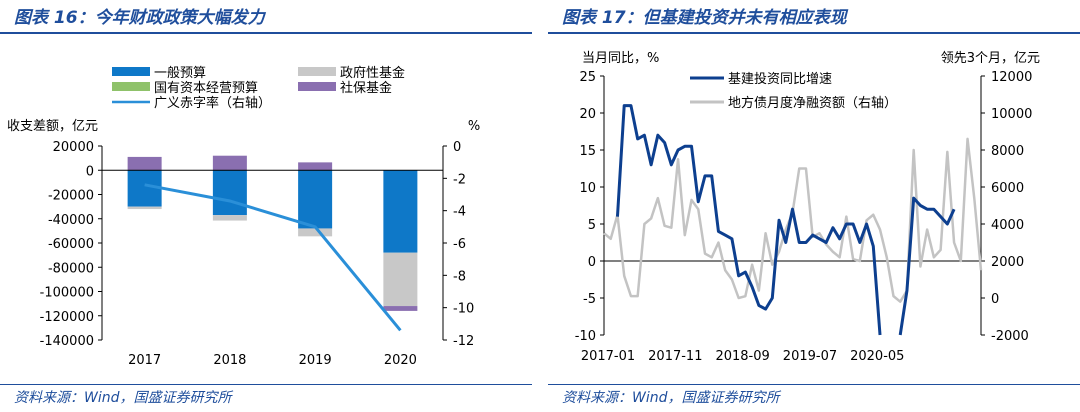 This screenshot has height=412, width=1080. What do you see at coordinates (67, 293) in the screenshot?
I see `left-y-tick-label: -100000` at bounding box center [67, 293].